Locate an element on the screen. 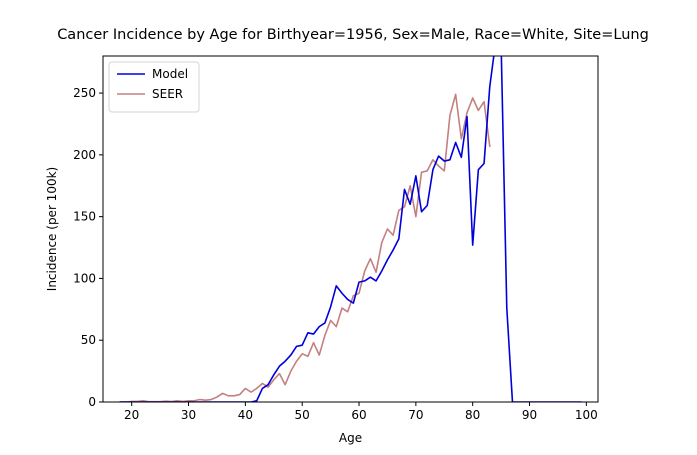  x-tick-label: 80 is located at coordinates (472, 415).